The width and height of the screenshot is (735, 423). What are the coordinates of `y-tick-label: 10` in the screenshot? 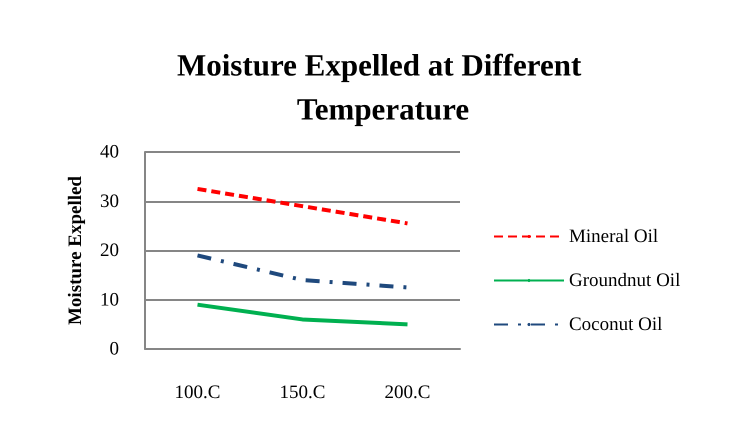 It's located at (109, 299).